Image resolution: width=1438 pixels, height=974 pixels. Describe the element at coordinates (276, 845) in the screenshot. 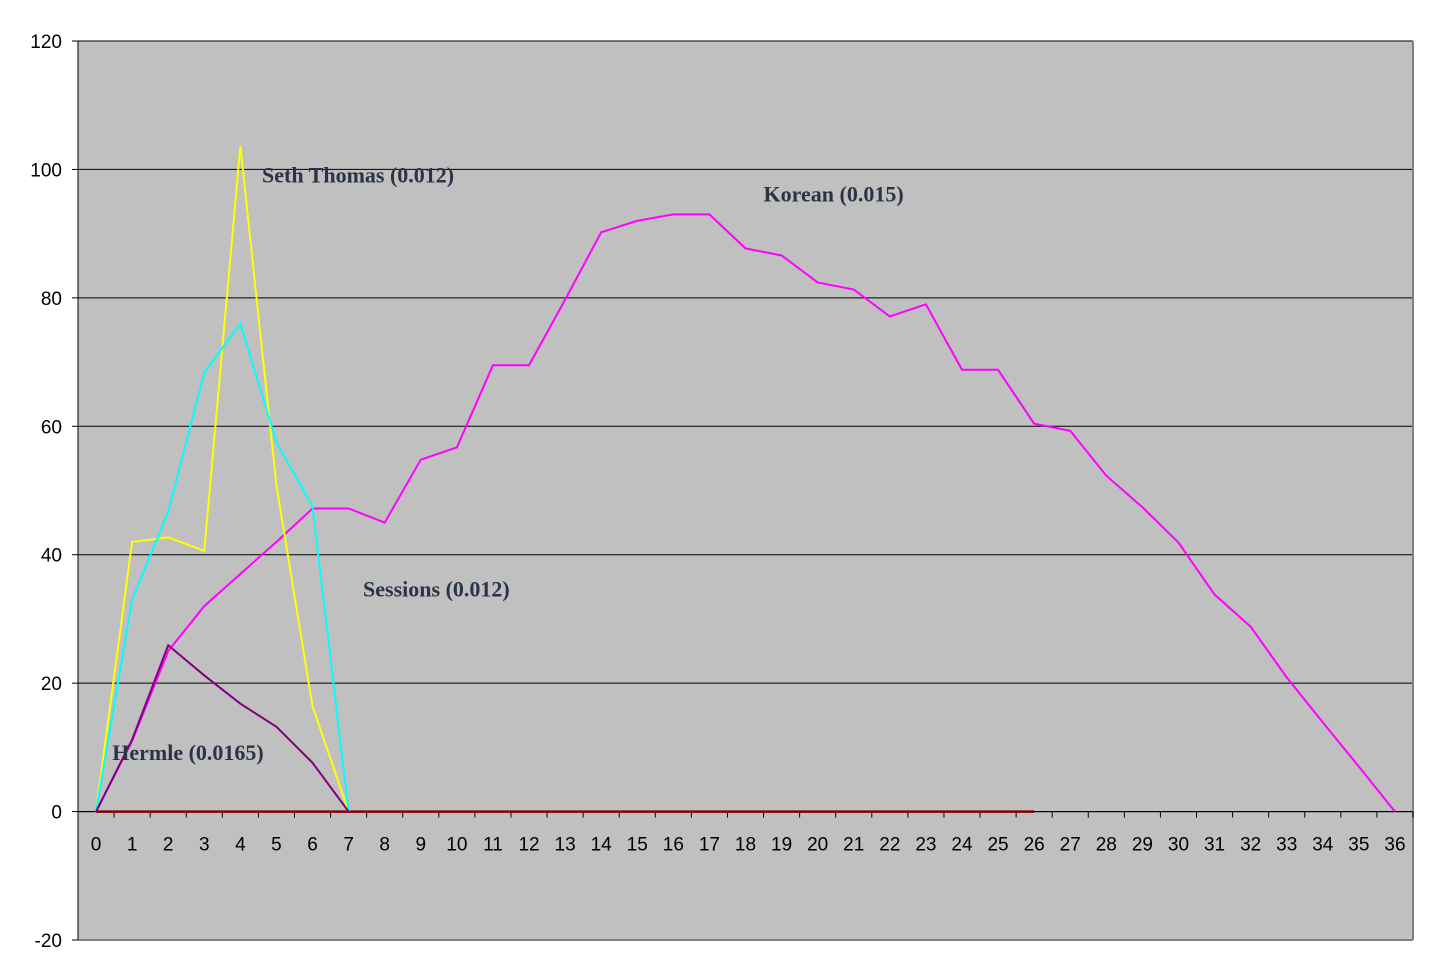

I see `x-tick-label: 5` at that location.